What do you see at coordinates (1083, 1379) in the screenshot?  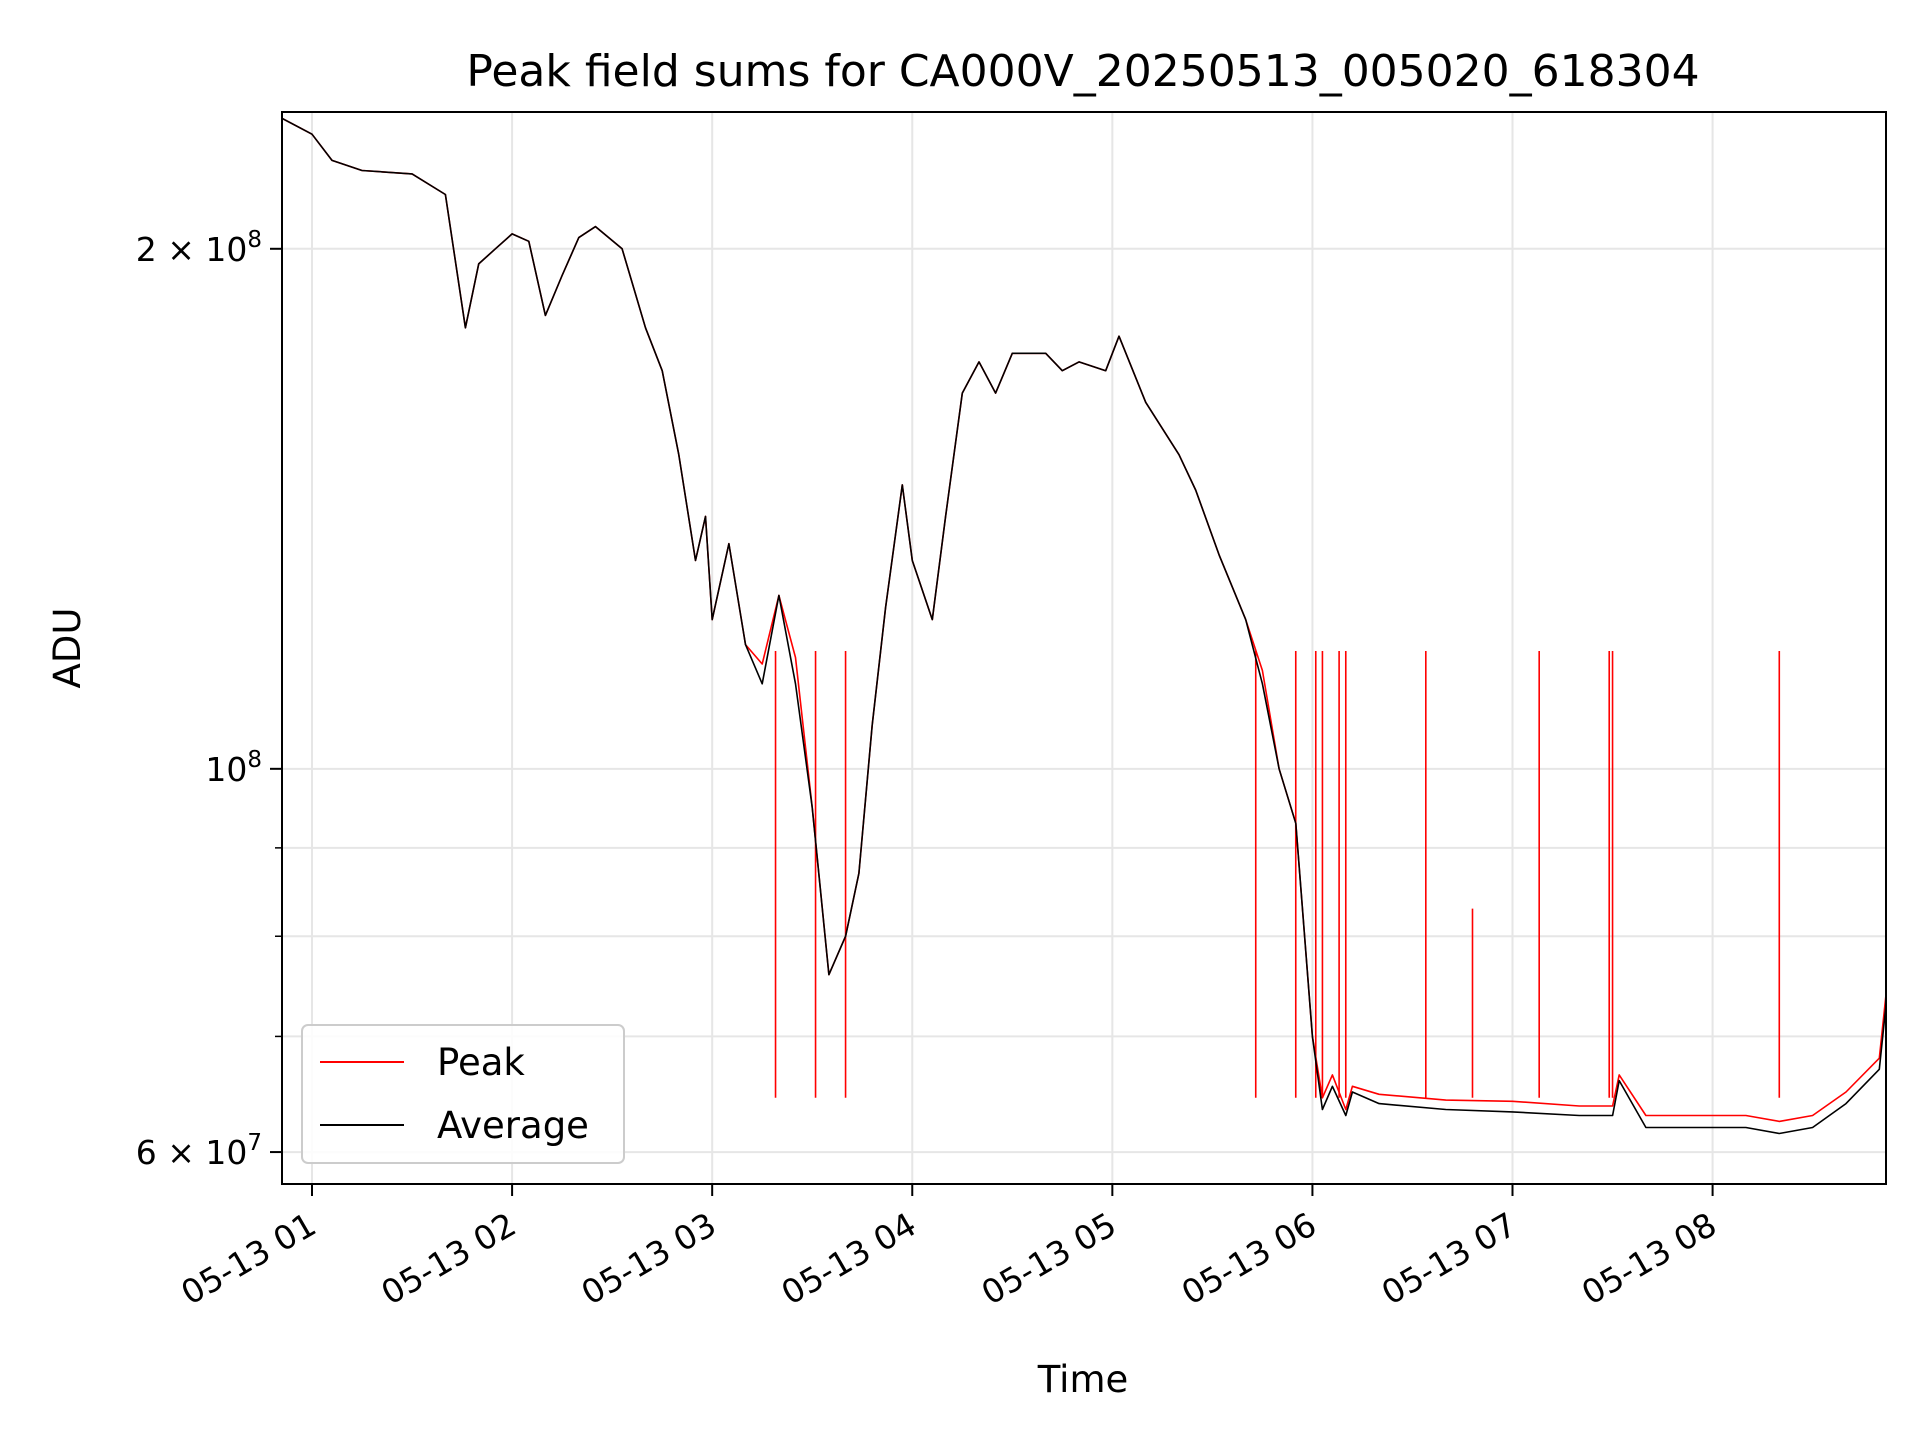 I see `x-axis-label: Time` at bounding box center [1083, 1379].